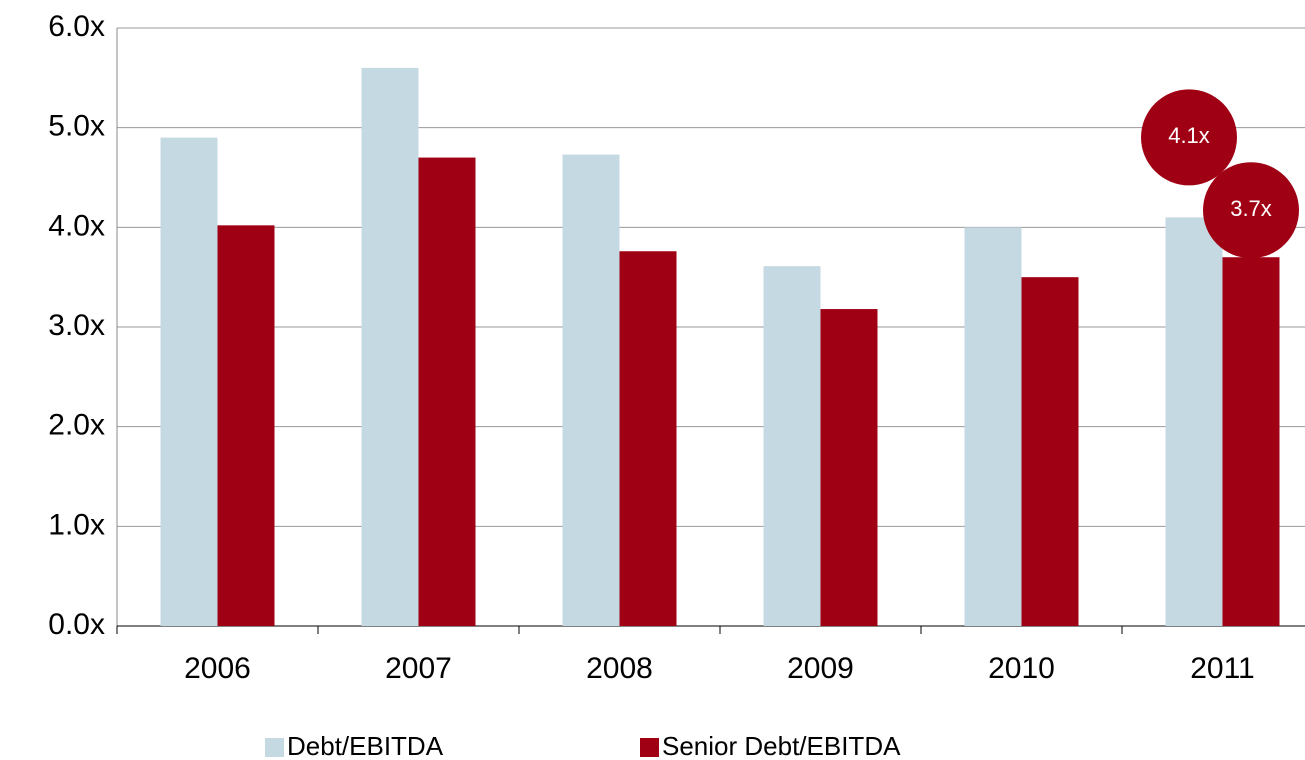  What do you see at coordinates (76, 524) in the screenshot?
I see `y-tick-label: 1.0x` at bounding box center [76, 524].